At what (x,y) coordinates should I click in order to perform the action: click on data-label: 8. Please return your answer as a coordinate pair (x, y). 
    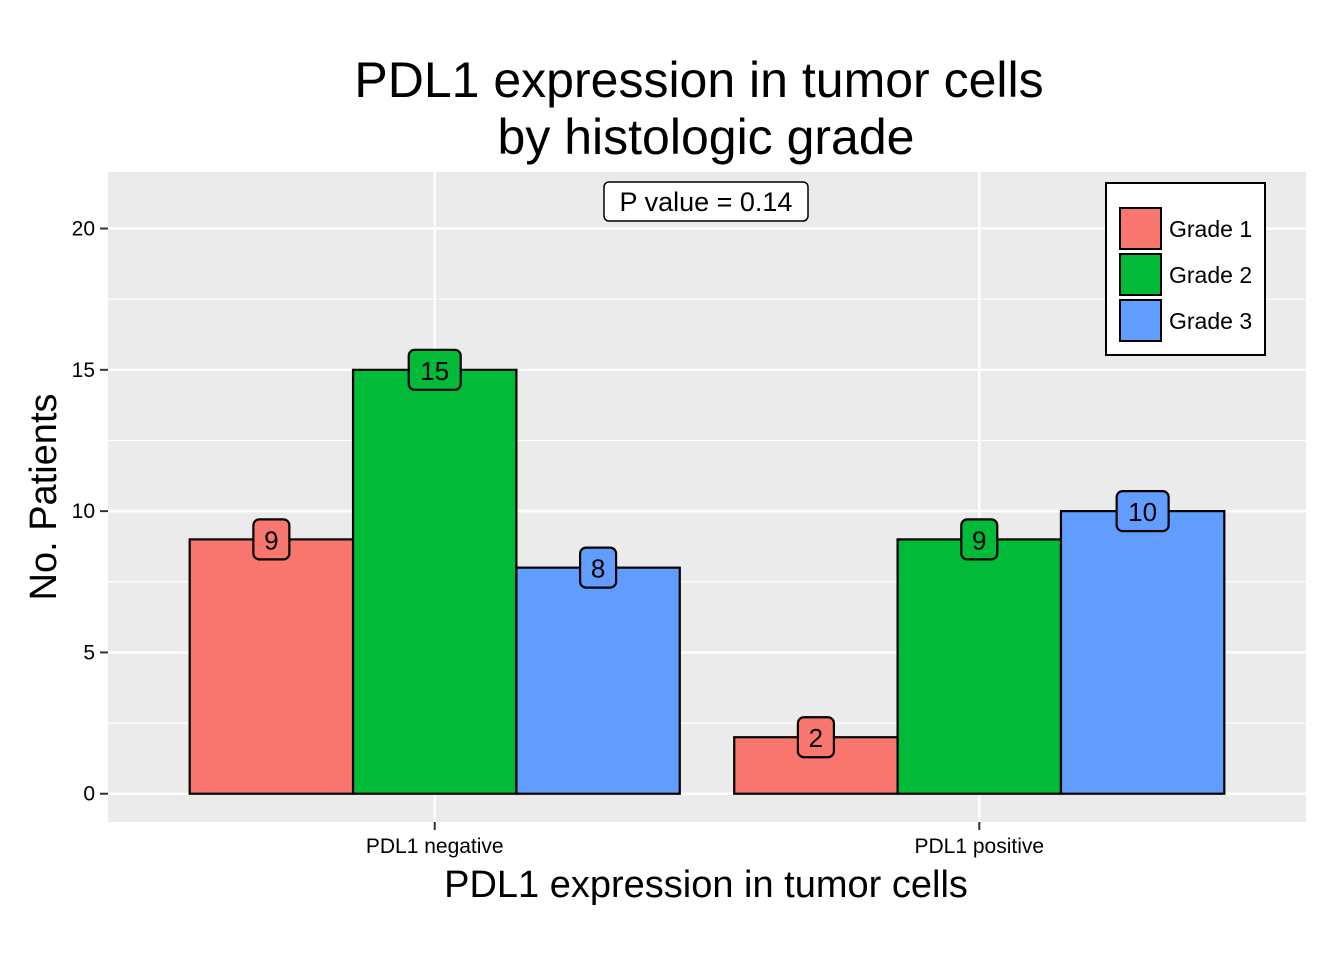
    Looking at the image, I should click on (598, 569).